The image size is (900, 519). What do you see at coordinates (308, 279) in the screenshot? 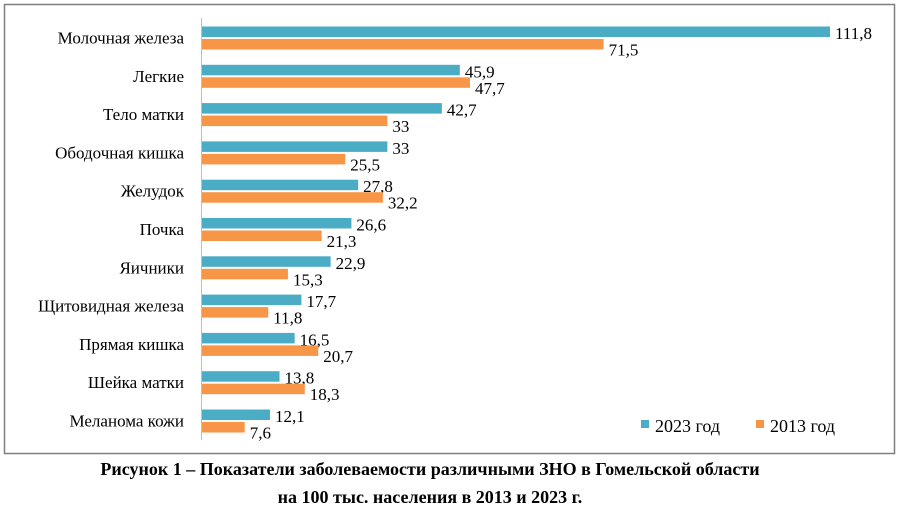
I see `data-label: 15,3` at bounding box center [308, 279].